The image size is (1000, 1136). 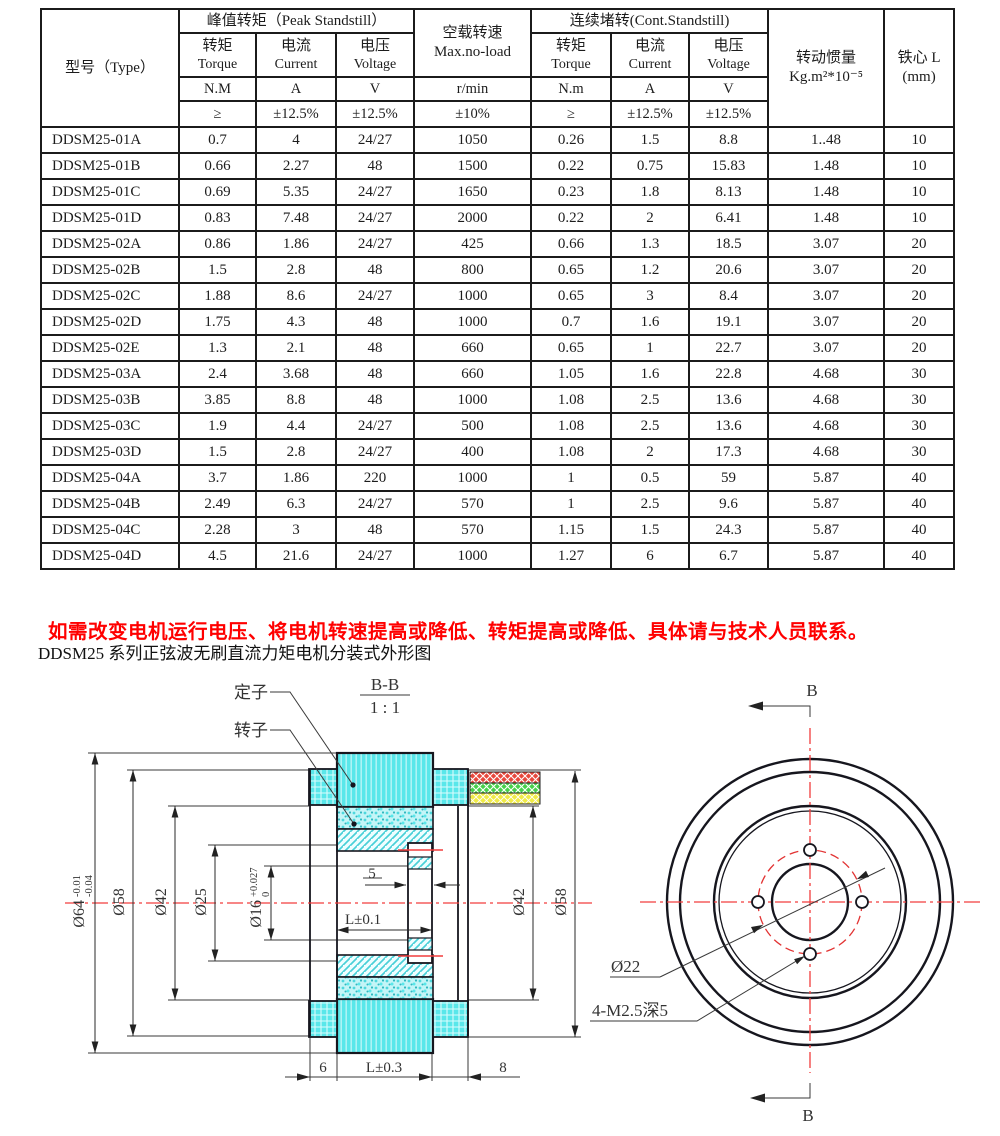 I want to click on dim-8-label: 8, so click(x=503, y=1068).